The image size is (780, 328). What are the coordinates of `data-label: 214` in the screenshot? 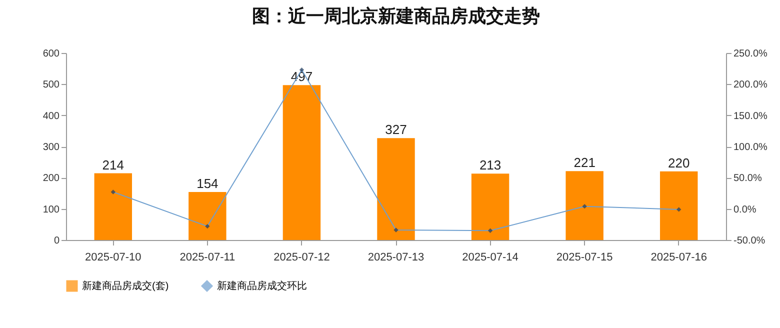 It's located at (113, 164).